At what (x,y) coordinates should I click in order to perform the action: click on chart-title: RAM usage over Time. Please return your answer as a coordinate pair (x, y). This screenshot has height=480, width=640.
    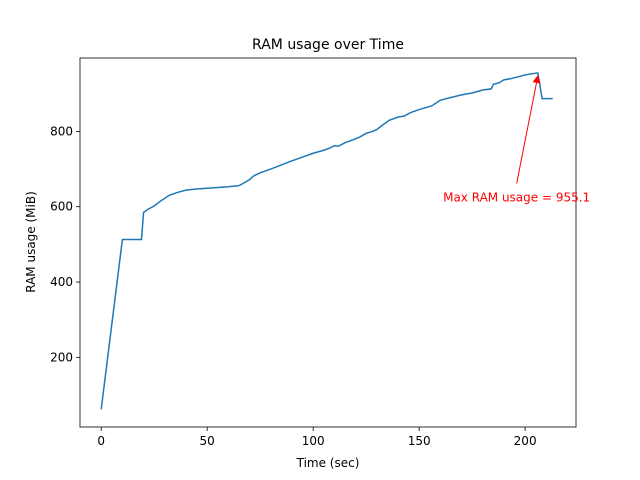
    Looking at the image, I should click on (328, 45).